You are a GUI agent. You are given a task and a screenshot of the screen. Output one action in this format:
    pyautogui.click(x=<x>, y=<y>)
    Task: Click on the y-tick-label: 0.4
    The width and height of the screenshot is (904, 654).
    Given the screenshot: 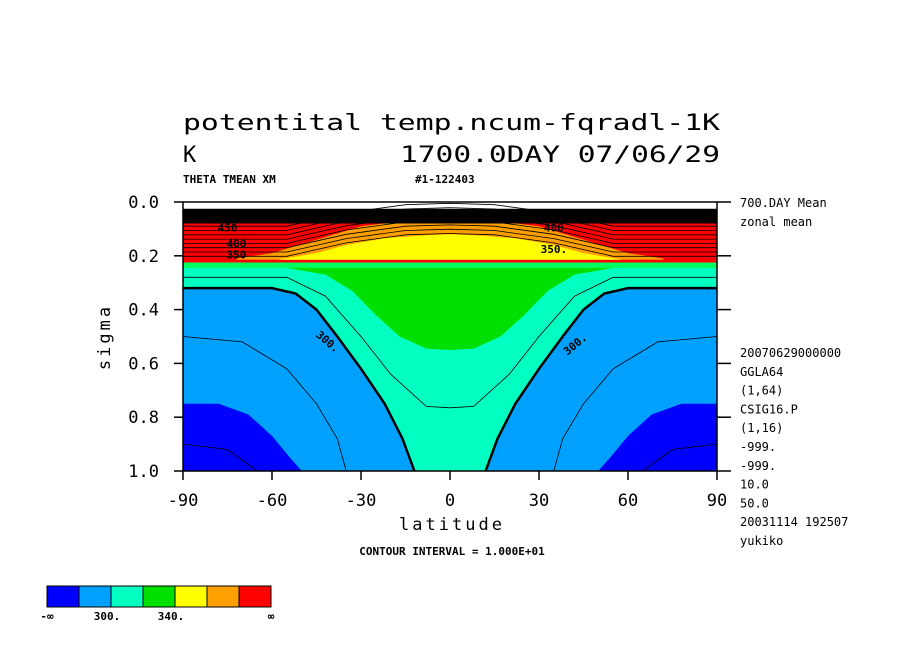 What is the action you would take?
    pyautogui.click(x=143, y=311)
    